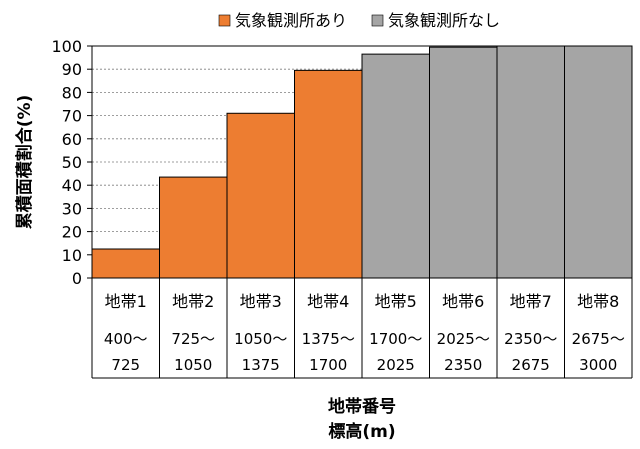 Image resolution: width=640 pixels, height=449 pixels. Describe the element at coordinates (72, 185) in the screenshot. I see `y-tick-label: 40` at that location.